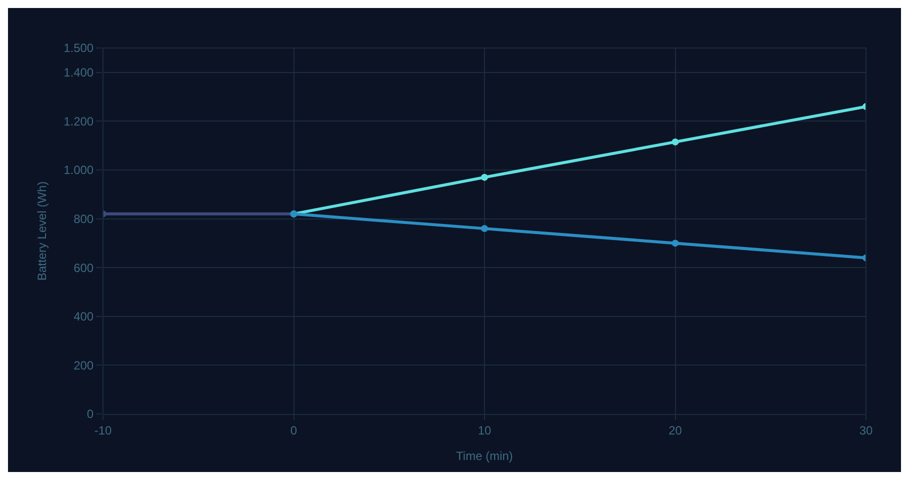 The height and width of the screenshot is (479, 909). What do you see at coordinates (84, 219) in the screenshot?
I see `y-tick-label: 800` at bounding box center [84, 219].